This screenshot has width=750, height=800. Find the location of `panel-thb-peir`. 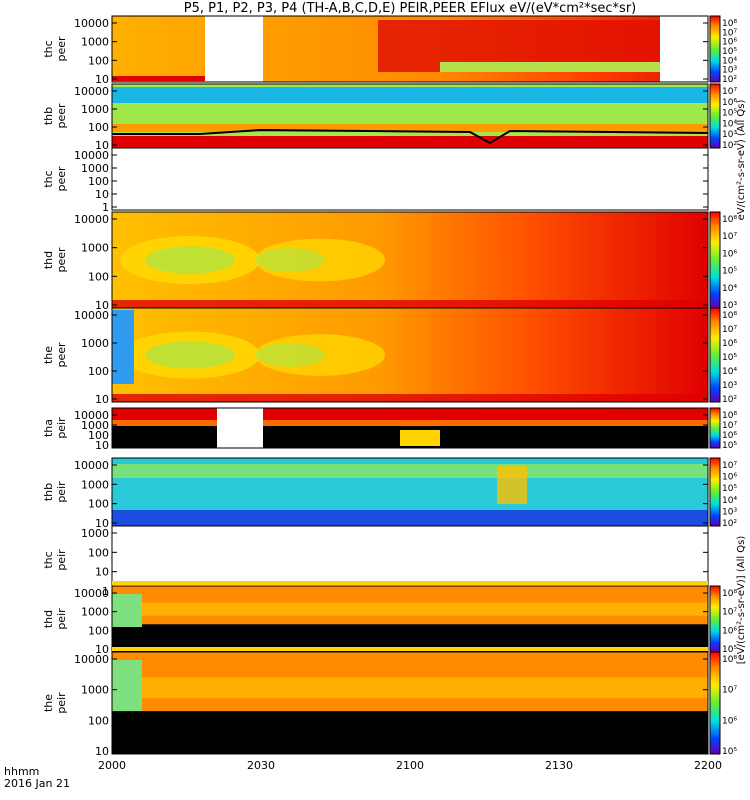

panel-thb-peir is located at coordinates (416, 492).